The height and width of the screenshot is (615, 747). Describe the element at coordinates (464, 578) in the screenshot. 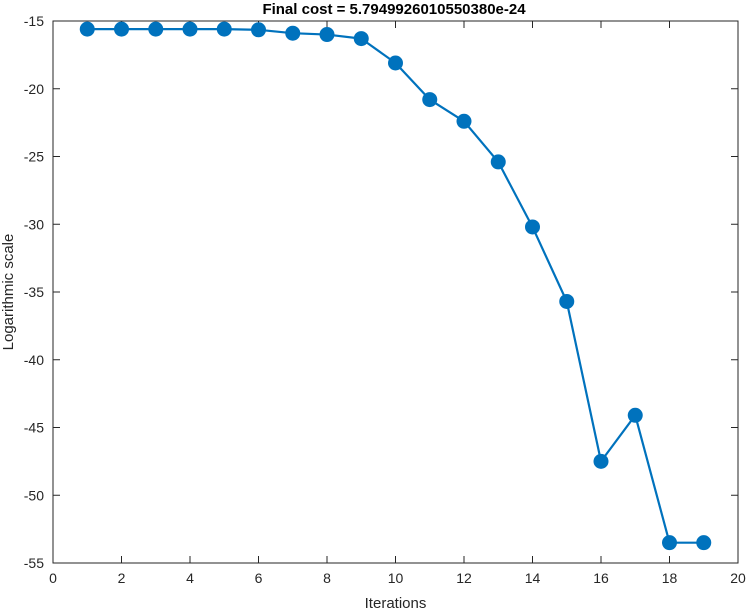

I see `x-tick-label: 12` at that location.